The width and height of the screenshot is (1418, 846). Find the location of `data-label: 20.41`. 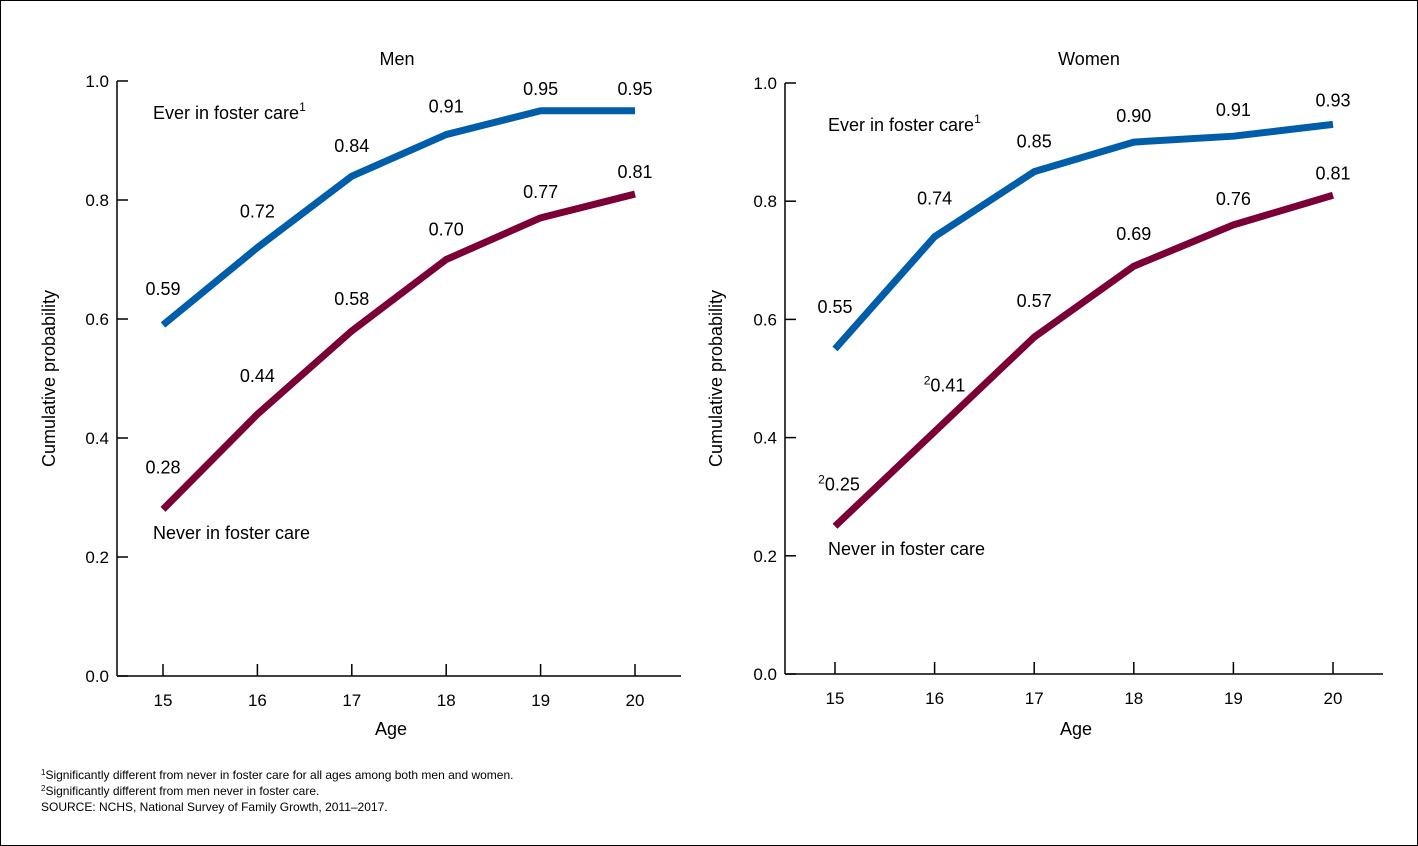

data-label: 20.41 is located at coordinates (945, 385).